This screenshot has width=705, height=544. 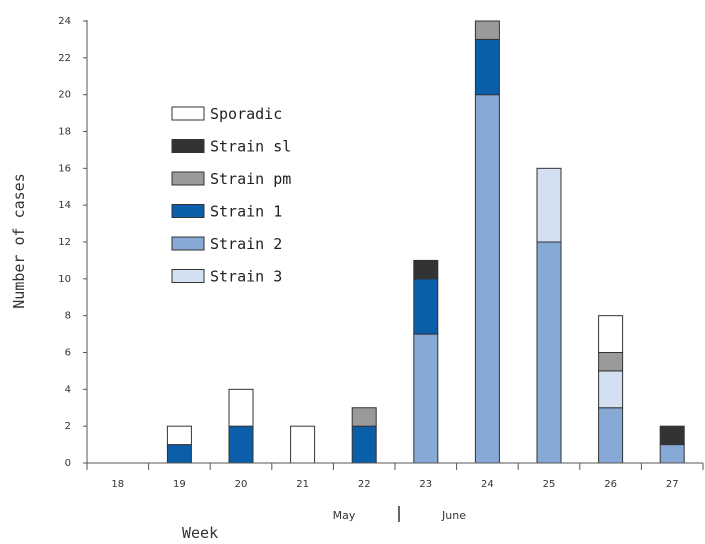 What do you see at coordinates (610, 484) in the screenshot?
I see `x-tick-label: 26` at bounding box center [610, 484].